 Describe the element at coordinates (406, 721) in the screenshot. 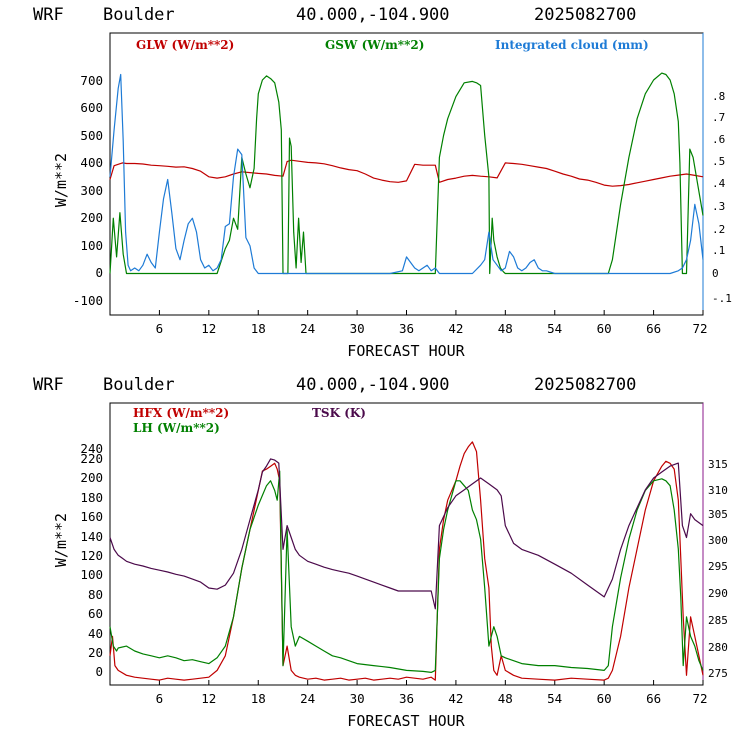

I see `panel-2-x-axis-label: FORECAST HOUR` at that location.